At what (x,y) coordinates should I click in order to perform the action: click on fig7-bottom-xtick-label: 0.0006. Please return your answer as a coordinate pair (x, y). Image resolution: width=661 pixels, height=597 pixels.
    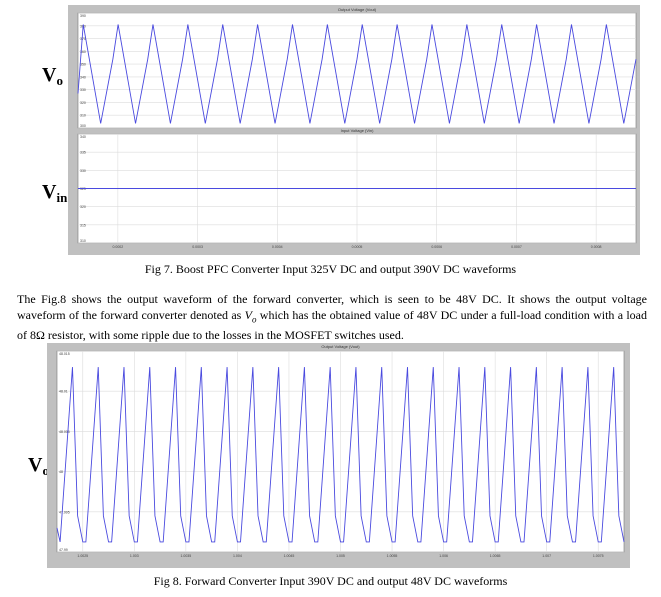
    Looking at the image, I should click on (436, 247).